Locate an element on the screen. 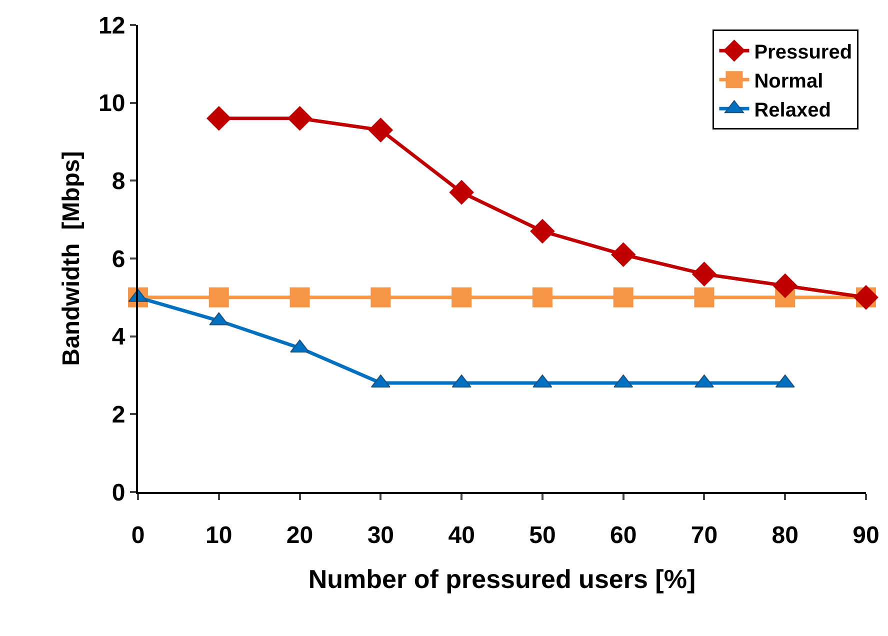 The image size is (888, 636). y-tick-label: 2 is located at coordinates (119, 415).